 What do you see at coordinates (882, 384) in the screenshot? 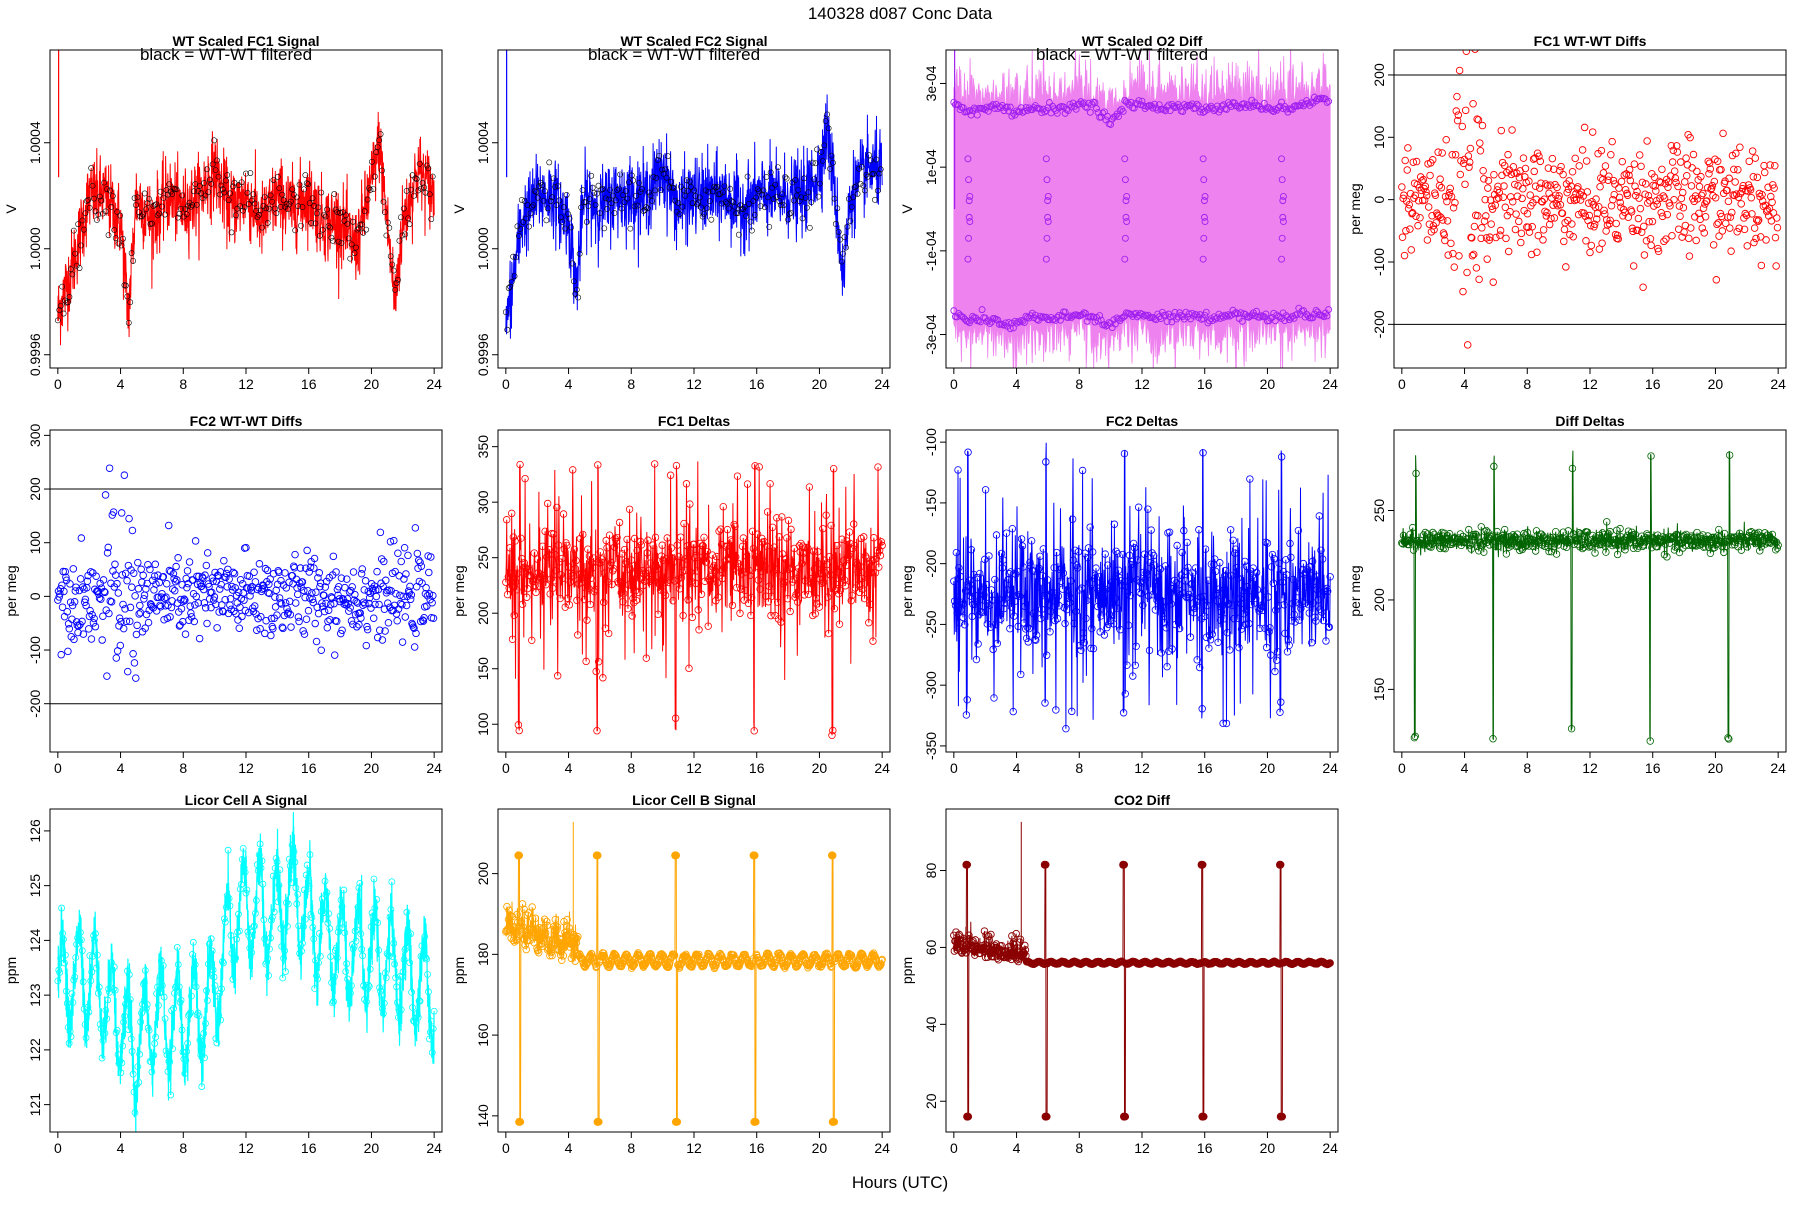
I see `xtick-label-p2: 24` at bounding box center [882, 384].